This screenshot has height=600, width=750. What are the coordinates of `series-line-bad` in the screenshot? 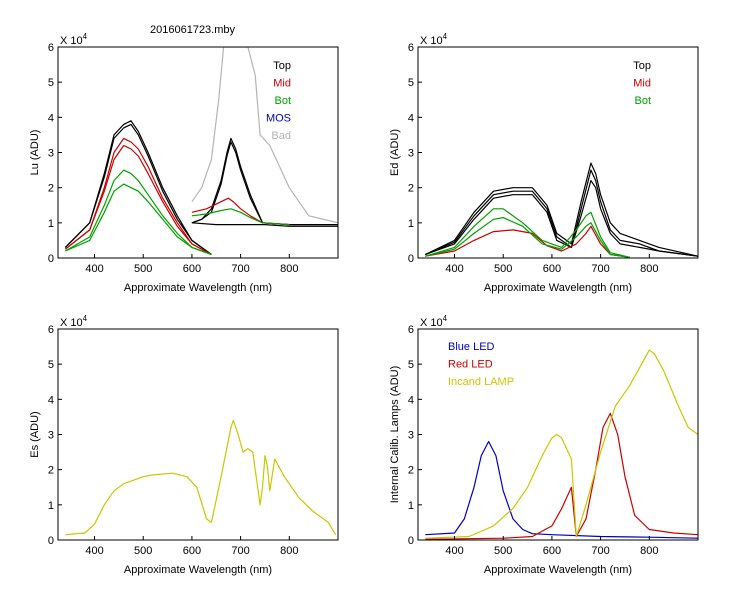 It's located at (264, 135).